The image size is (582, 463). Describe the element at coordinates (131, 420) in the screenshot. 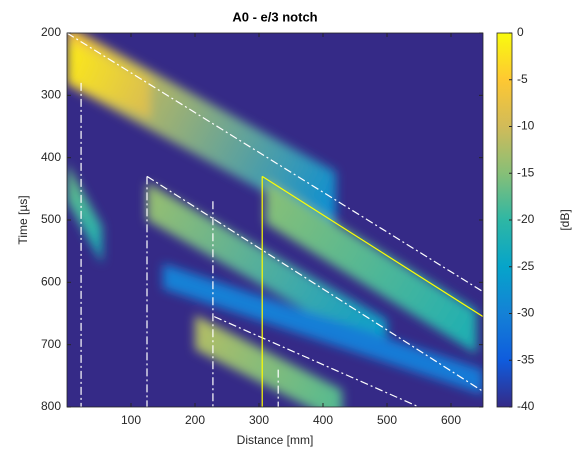

I see `x-tick-label: 100` at that location.